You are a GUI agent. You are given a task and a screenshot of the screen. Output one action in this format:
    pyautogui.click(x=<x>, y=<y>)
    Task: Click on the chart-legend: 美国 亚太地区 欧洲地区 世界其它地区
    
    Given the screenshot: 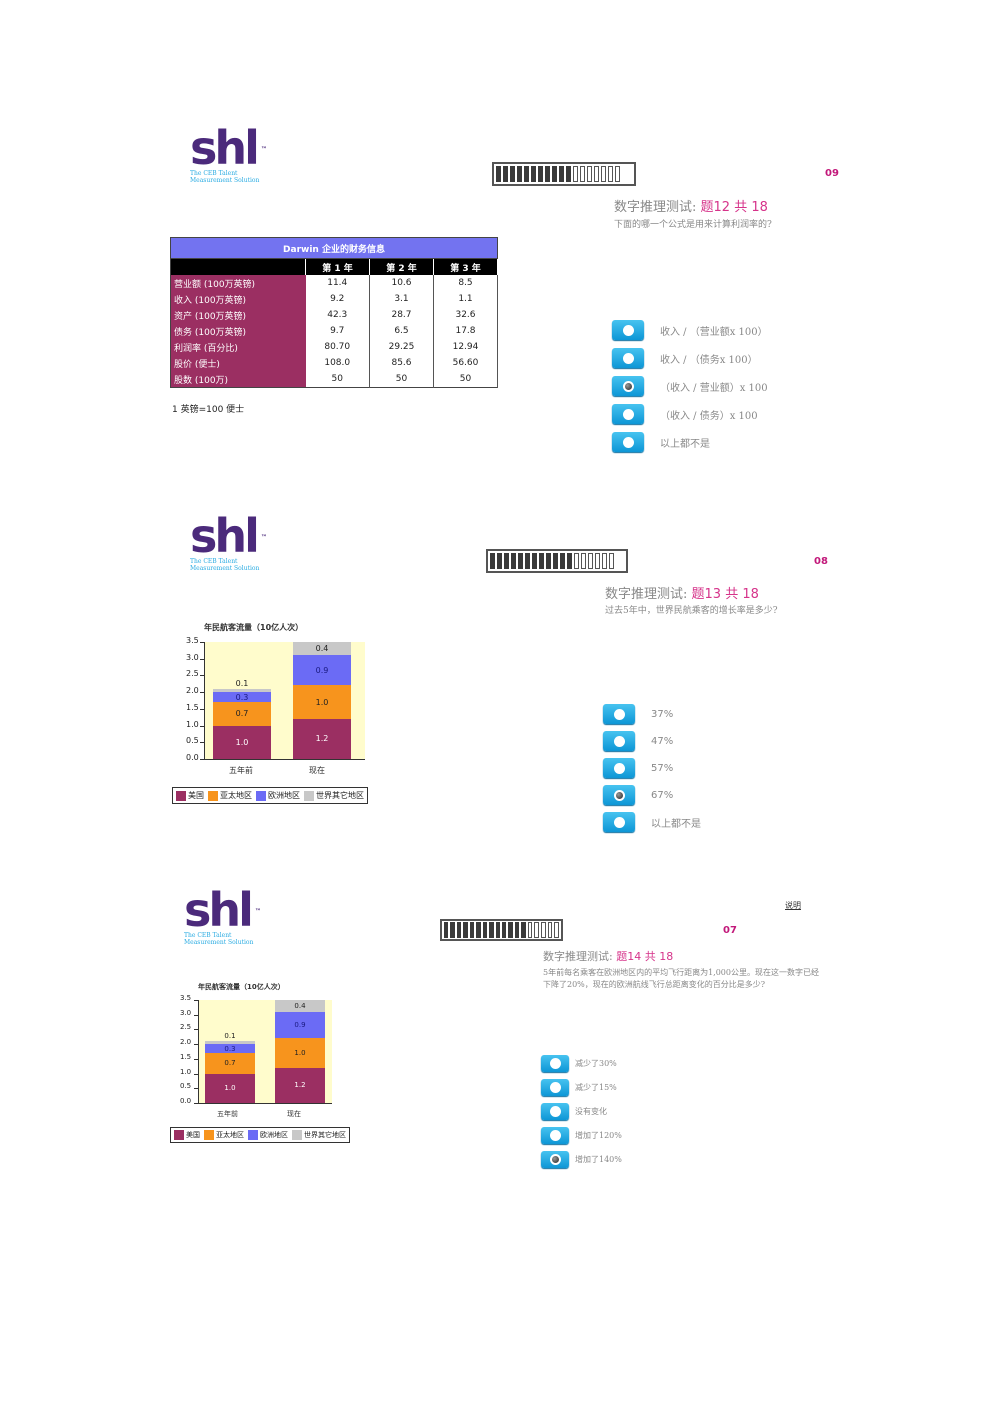 What is the action you would take?
    pyautogui.click(x=260, y=1135)
    